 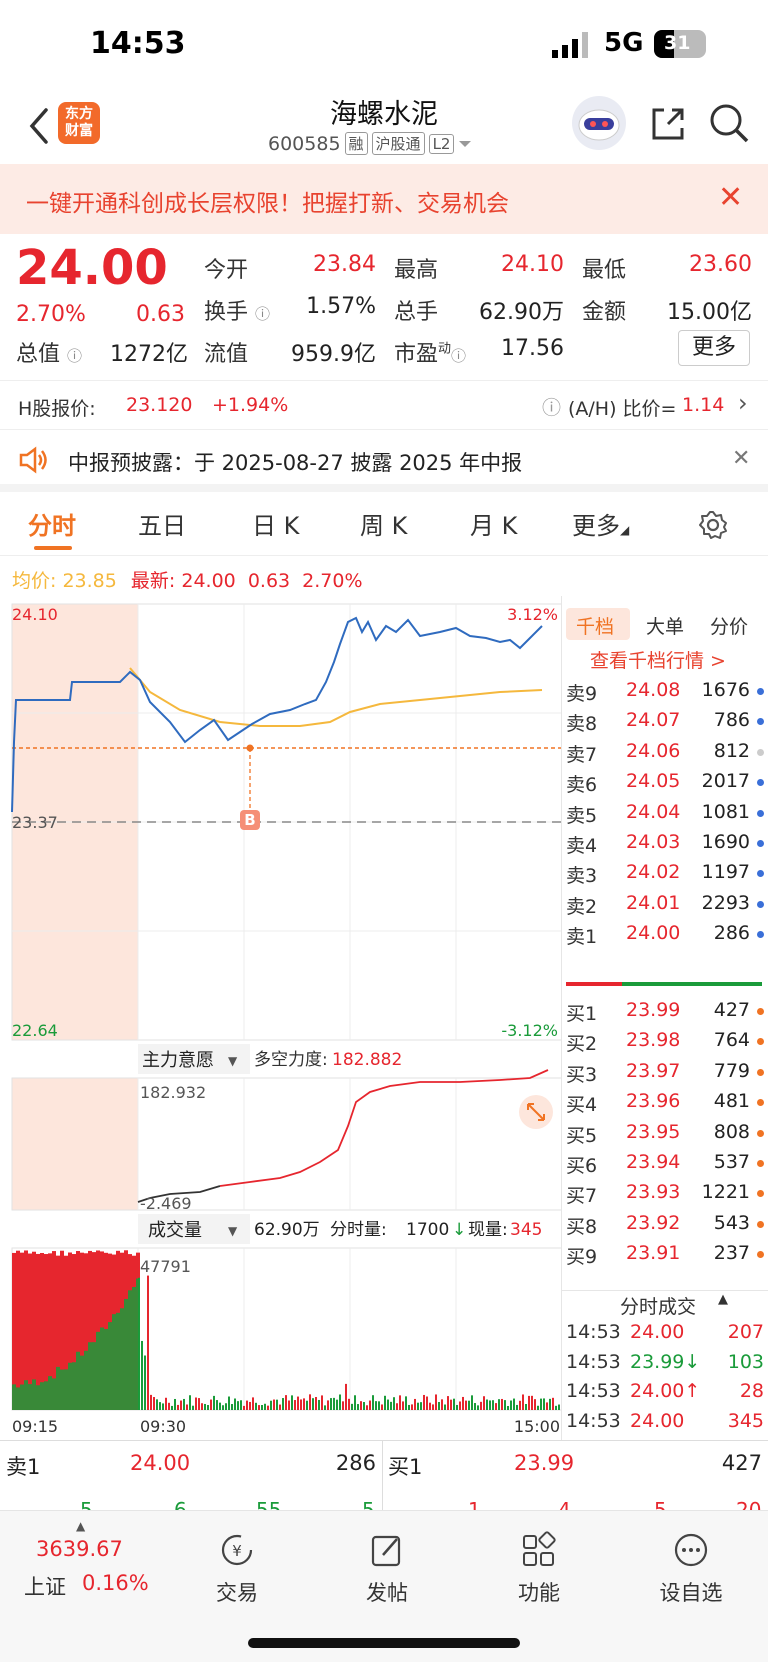 I want to click on level-volume: 1676, so click(x=725, y=690).